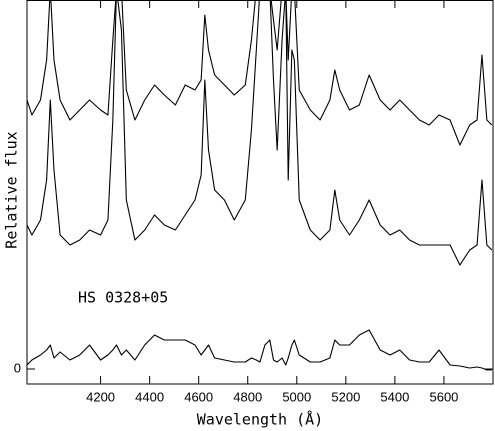 The height and width of the screenshot is (431, 495). I want to click on x-tick-label: 4200, so click(100, 396).